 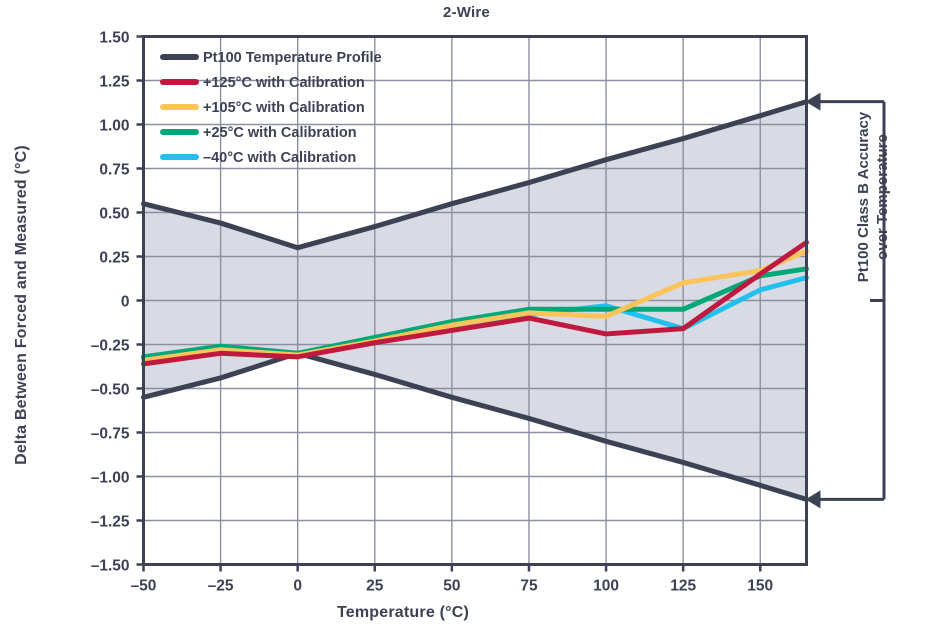 I want to click on y-tick-label: 0.25, so click(x=114, y=258).